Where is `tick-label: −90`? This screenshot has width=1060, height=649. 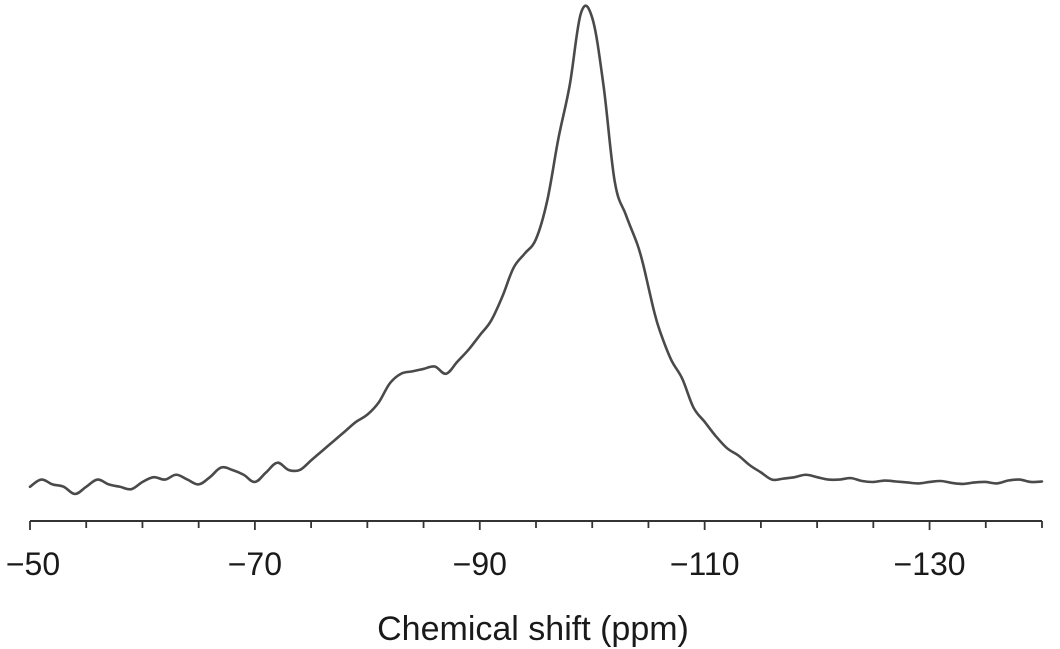
tick-label: −90 is located at coordinates (480, 564).